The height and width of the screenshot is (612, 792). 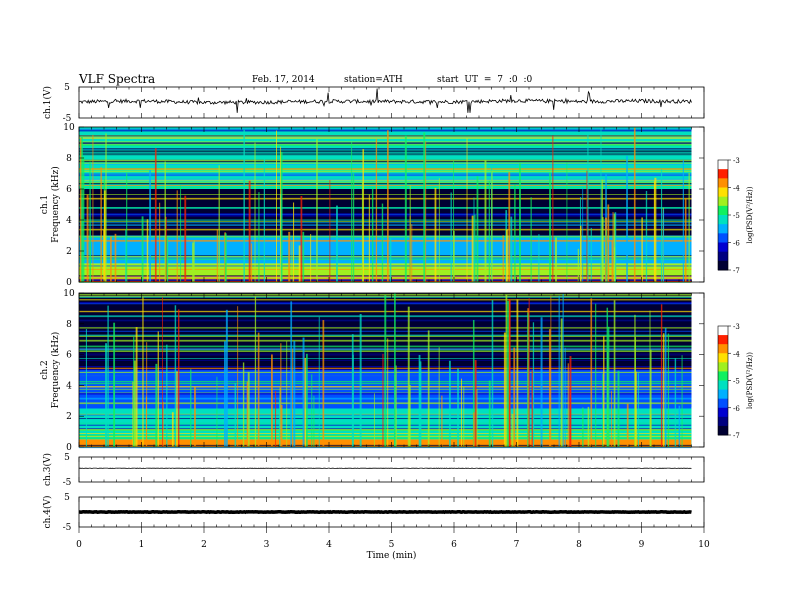 I want to click on x-axis-label: Time (min), so click(x=392, y=555).